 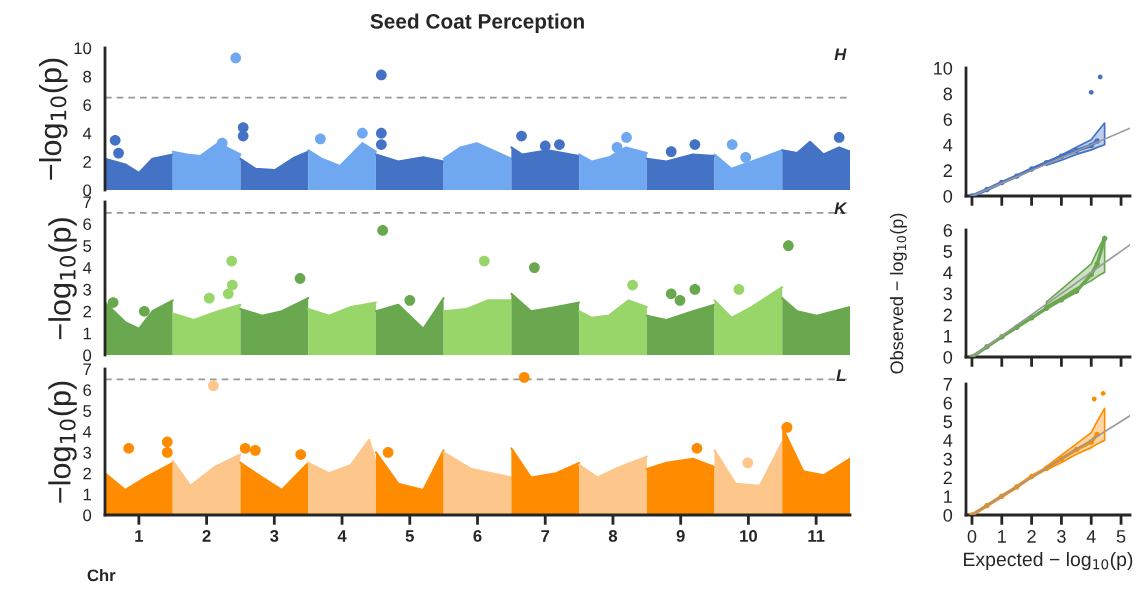 What do you see at coordinates (477, 536) in the screenshot?
I see `x-tick-label: 6` at bounding box center [477, 536].